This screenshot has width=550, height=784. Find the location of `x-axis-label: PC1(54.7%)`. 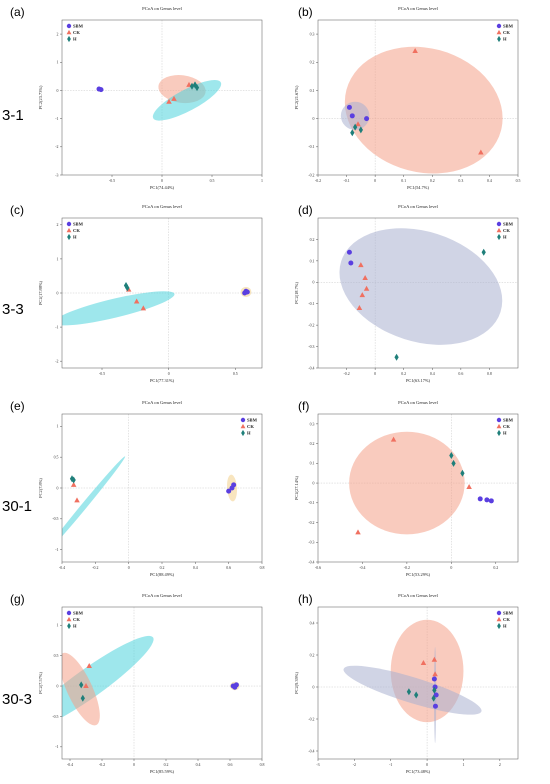

x-axis-label: PC1(54.7%) is located at coordinates (418, 187).